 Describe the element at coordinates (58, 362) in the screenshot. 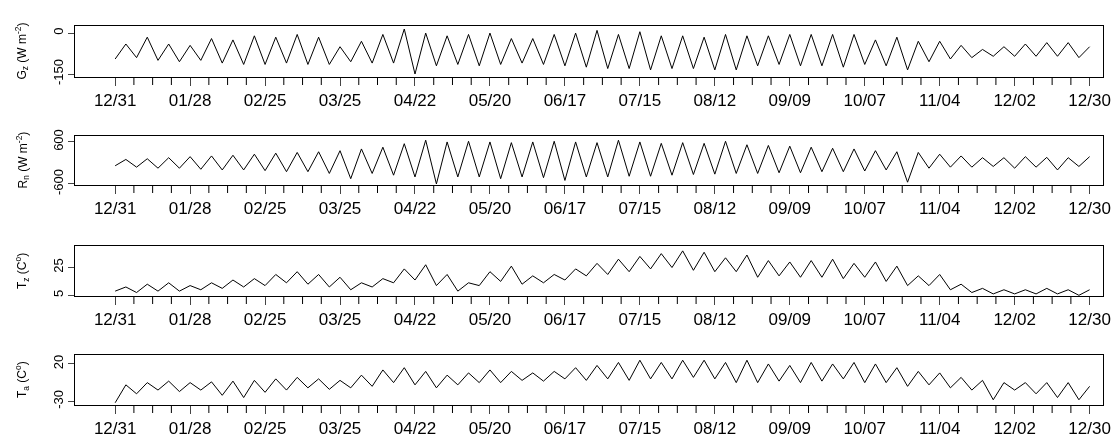

I see `y-tick-label: 20` at that location.